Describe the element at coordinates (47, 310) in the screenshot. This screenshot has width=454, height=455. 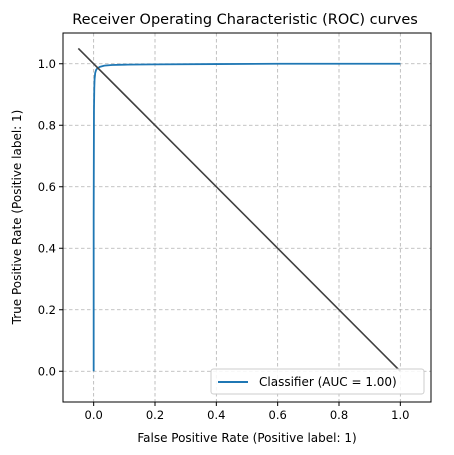
I see `y-tick-label-1: 0.2` at that location.